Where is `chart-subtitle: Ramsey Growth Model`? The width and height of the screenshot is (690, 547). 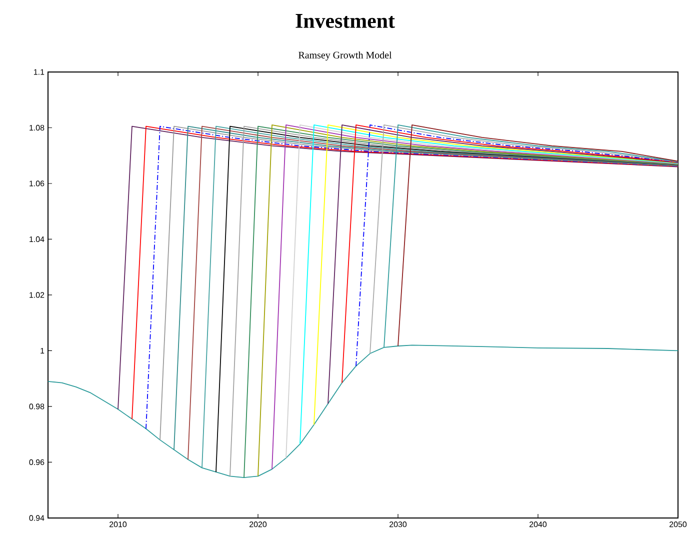 chart-subtitle: Ramsey Growth Model is located at coordinates (345, 56).